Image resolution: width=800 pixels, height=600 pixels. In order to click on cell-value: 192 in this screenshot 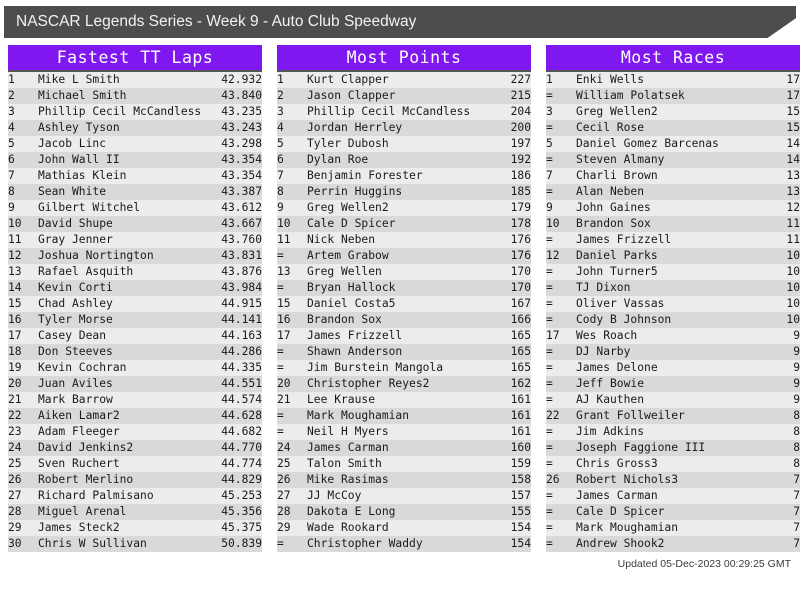, I will do `click(520, 159)`.